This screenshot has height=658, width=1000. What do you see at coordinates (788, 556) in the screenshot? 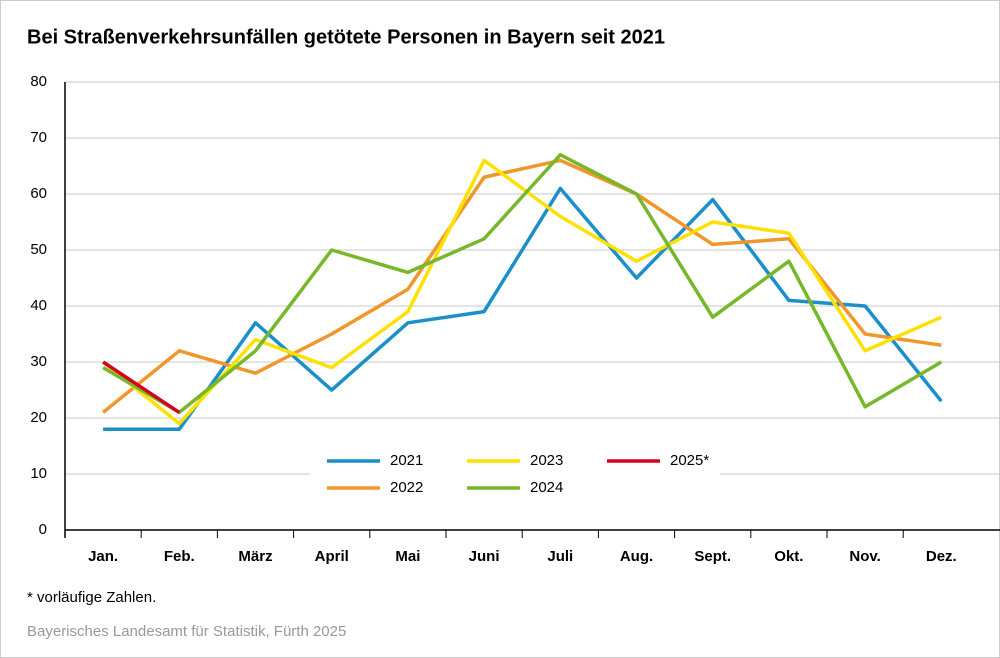
I see `x-tick-label: Okt.` at bounding box center [788, 556].